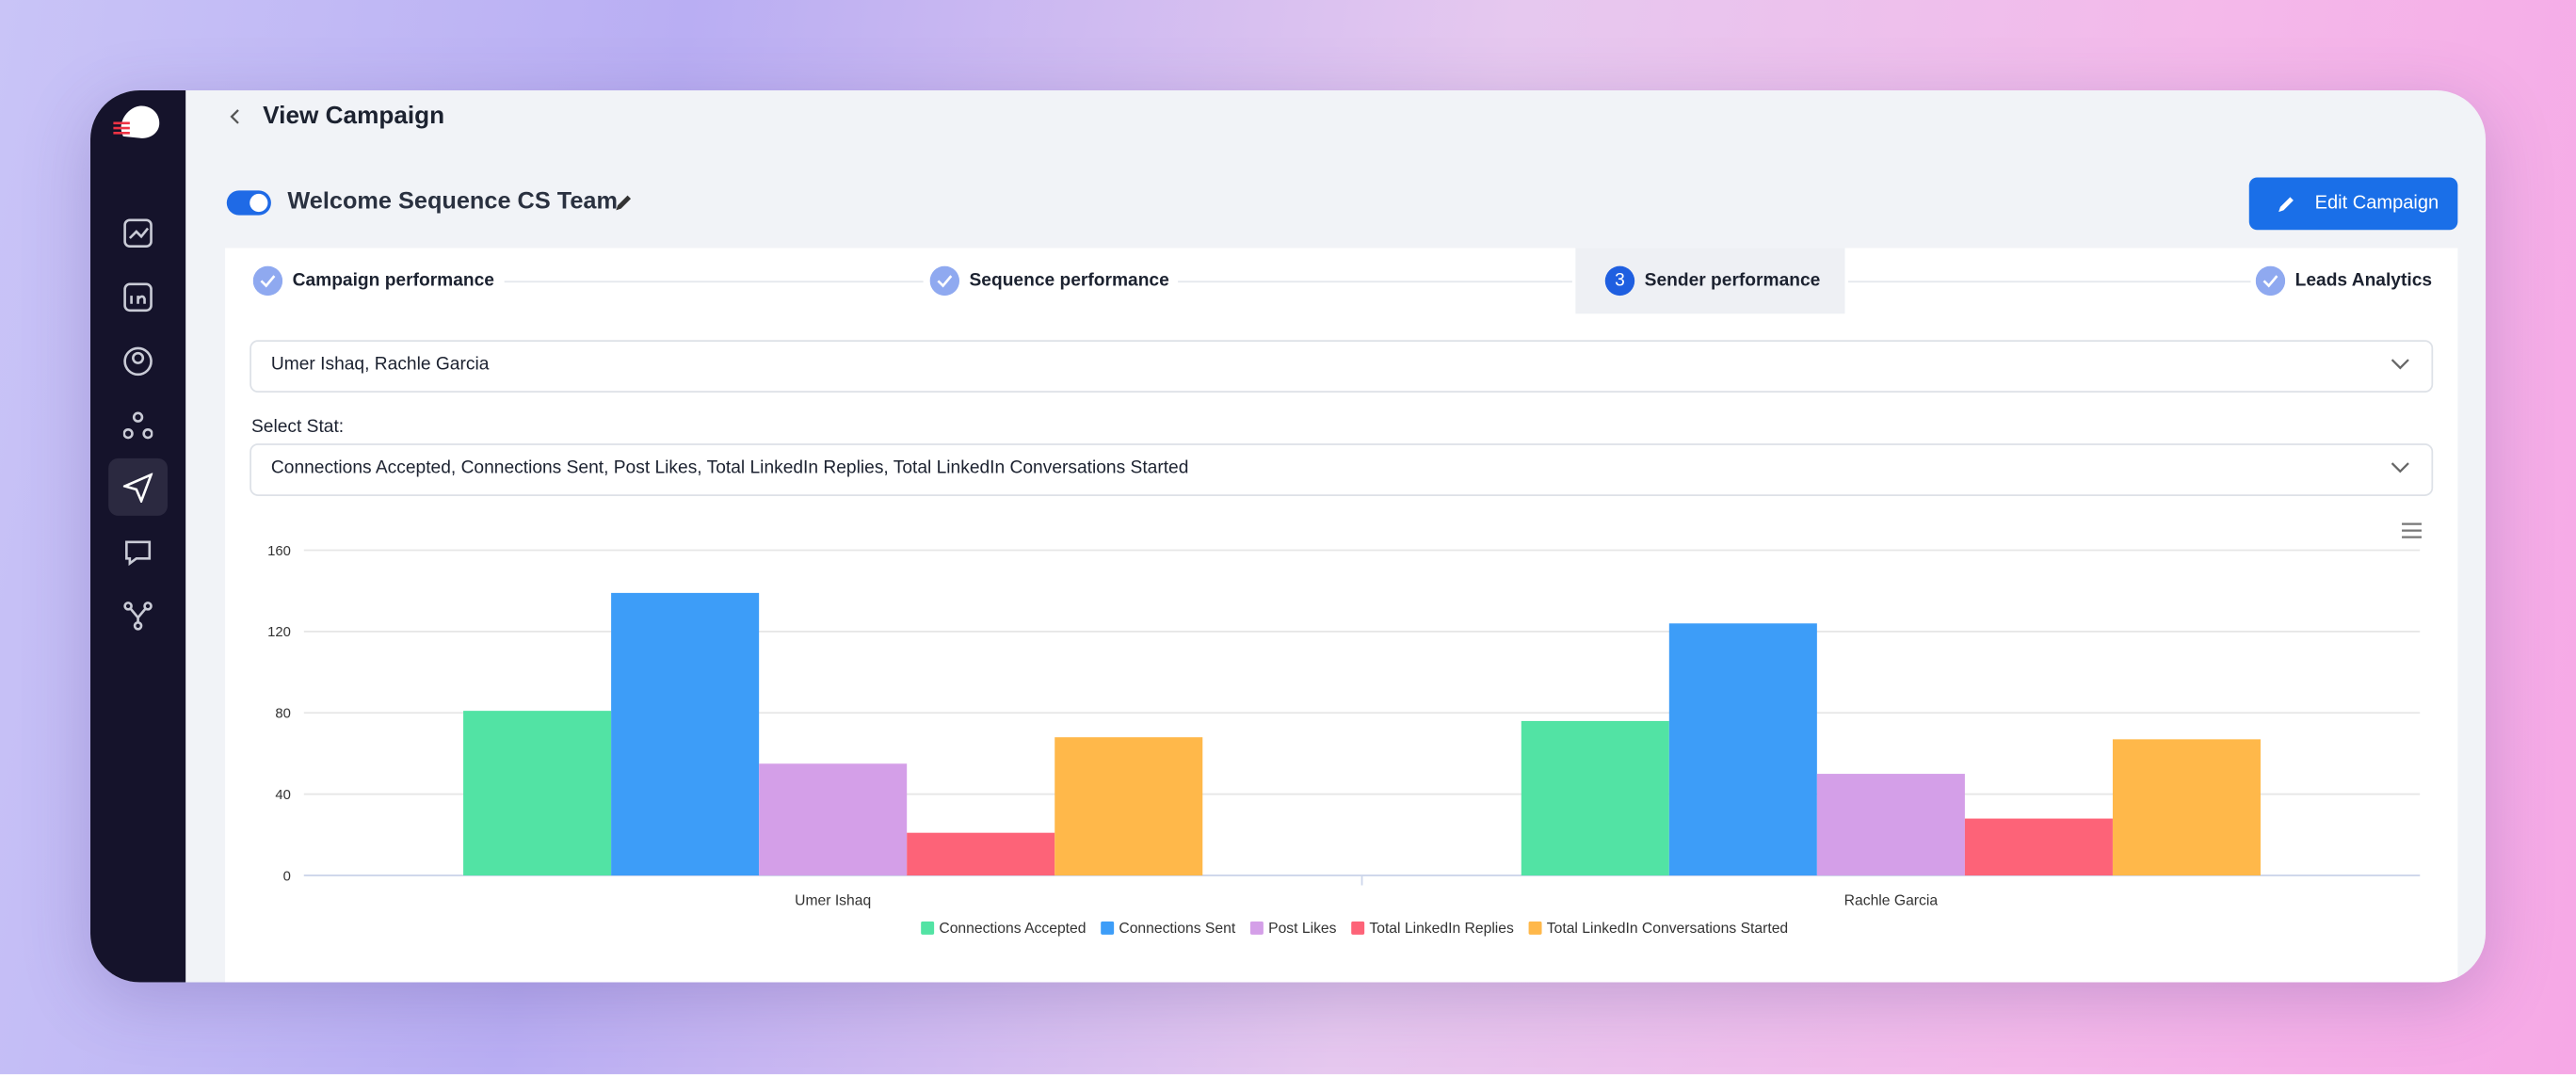 This screenshot has width=2576, height=1075. Describe the element at coordinates (297, 427) in the screenshot. I see `stat-label: Select Stat:` at that location.